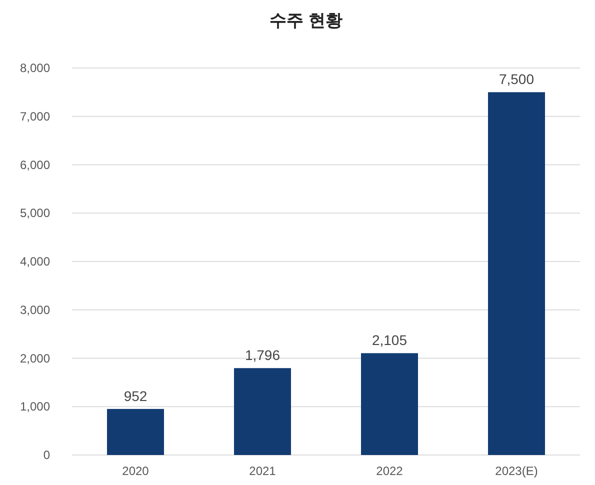 This screenshot has width=595, height=485. What do you see at coordinates (35, 407) in the screenshot?
I see `y-tick-label: 1,000` at bounding box center [35, 407].